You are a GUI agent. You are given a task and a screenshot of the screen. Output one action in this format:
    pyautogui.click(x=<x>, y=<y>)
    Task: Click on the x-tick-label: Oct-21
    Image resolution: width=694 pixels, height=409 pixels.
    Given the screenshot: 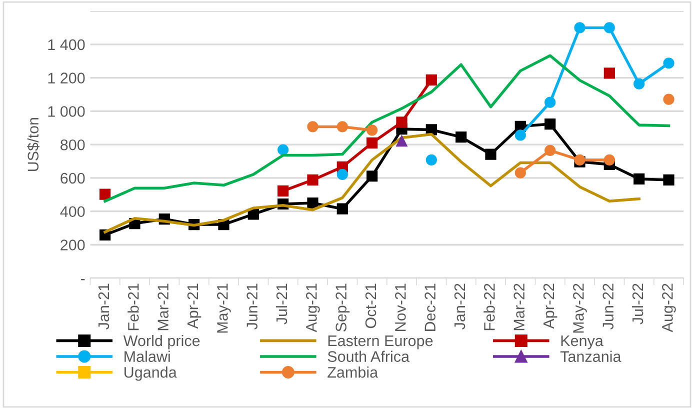 What is the action you would take?
    pyautogui.click(x=370, y=306)
    